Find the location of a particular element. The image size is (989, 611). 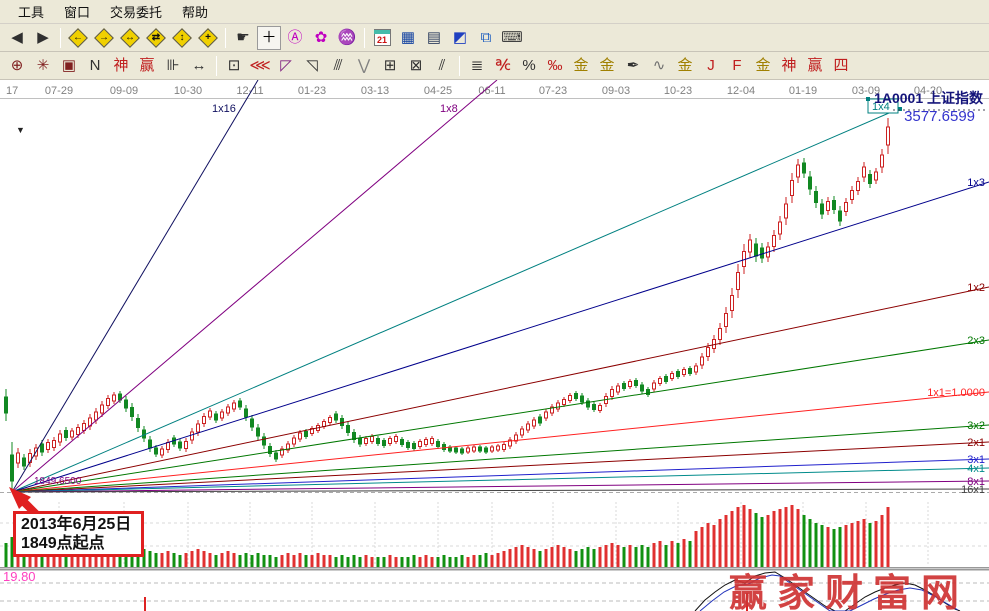

bottom-indicator is located at coordinates (552, 591).